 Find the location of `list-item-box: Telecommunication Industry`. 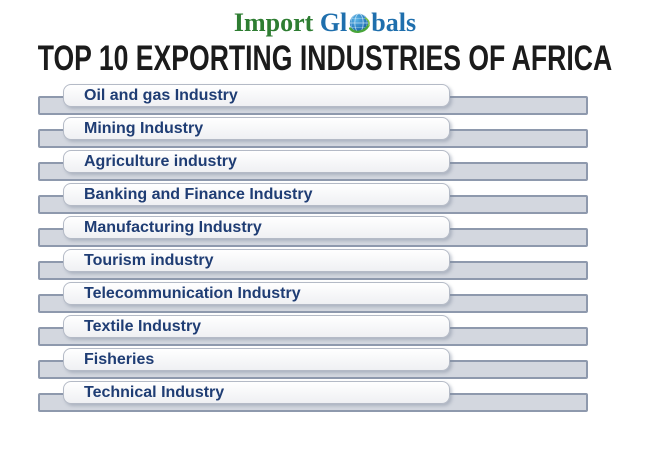

list-item-box: Telecommunication Industry is located at coordinates (256, 293).